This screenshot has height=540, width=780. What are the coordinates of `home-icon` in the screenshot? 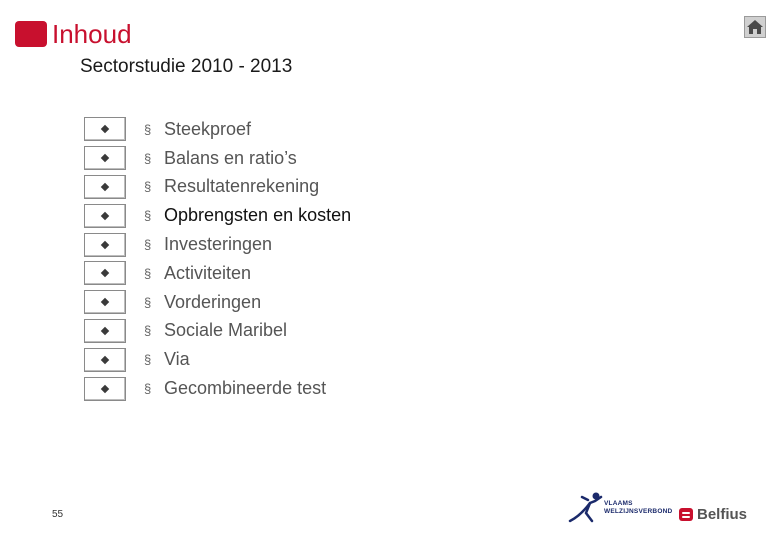 It's located at (755, 27).